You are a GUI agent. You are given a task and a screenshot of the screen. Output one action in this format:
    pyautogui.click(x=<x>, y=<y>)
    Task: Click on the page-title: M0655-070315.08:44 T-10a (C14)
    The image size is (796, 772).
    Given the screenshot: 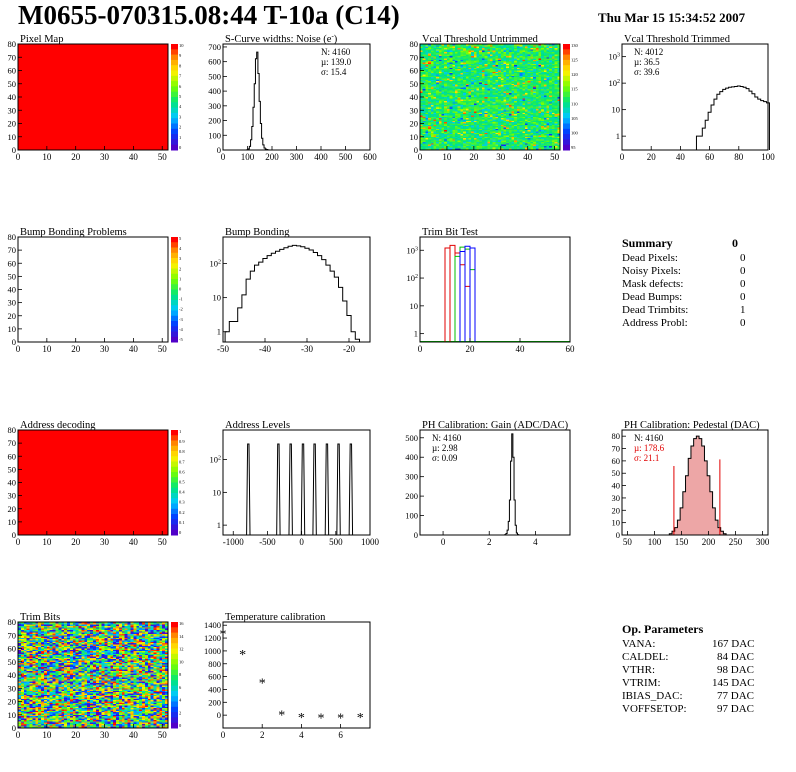 What is the action you would take?
    pyautogui.click(x=209, y=15)
    